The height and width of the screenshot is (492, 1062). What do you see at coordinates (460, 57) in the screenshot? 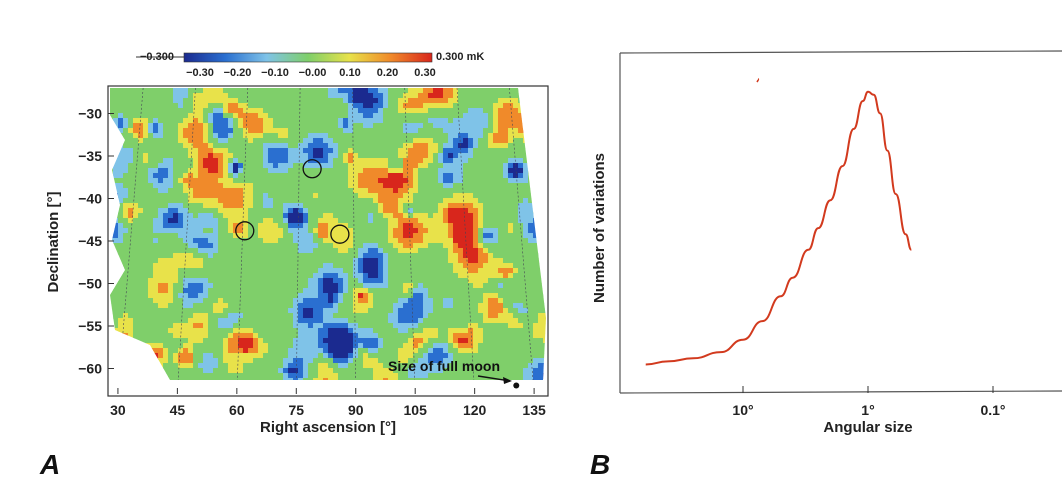
I see `colorbar-max-label: 0.300 mK` at bounding box center [460, 57].